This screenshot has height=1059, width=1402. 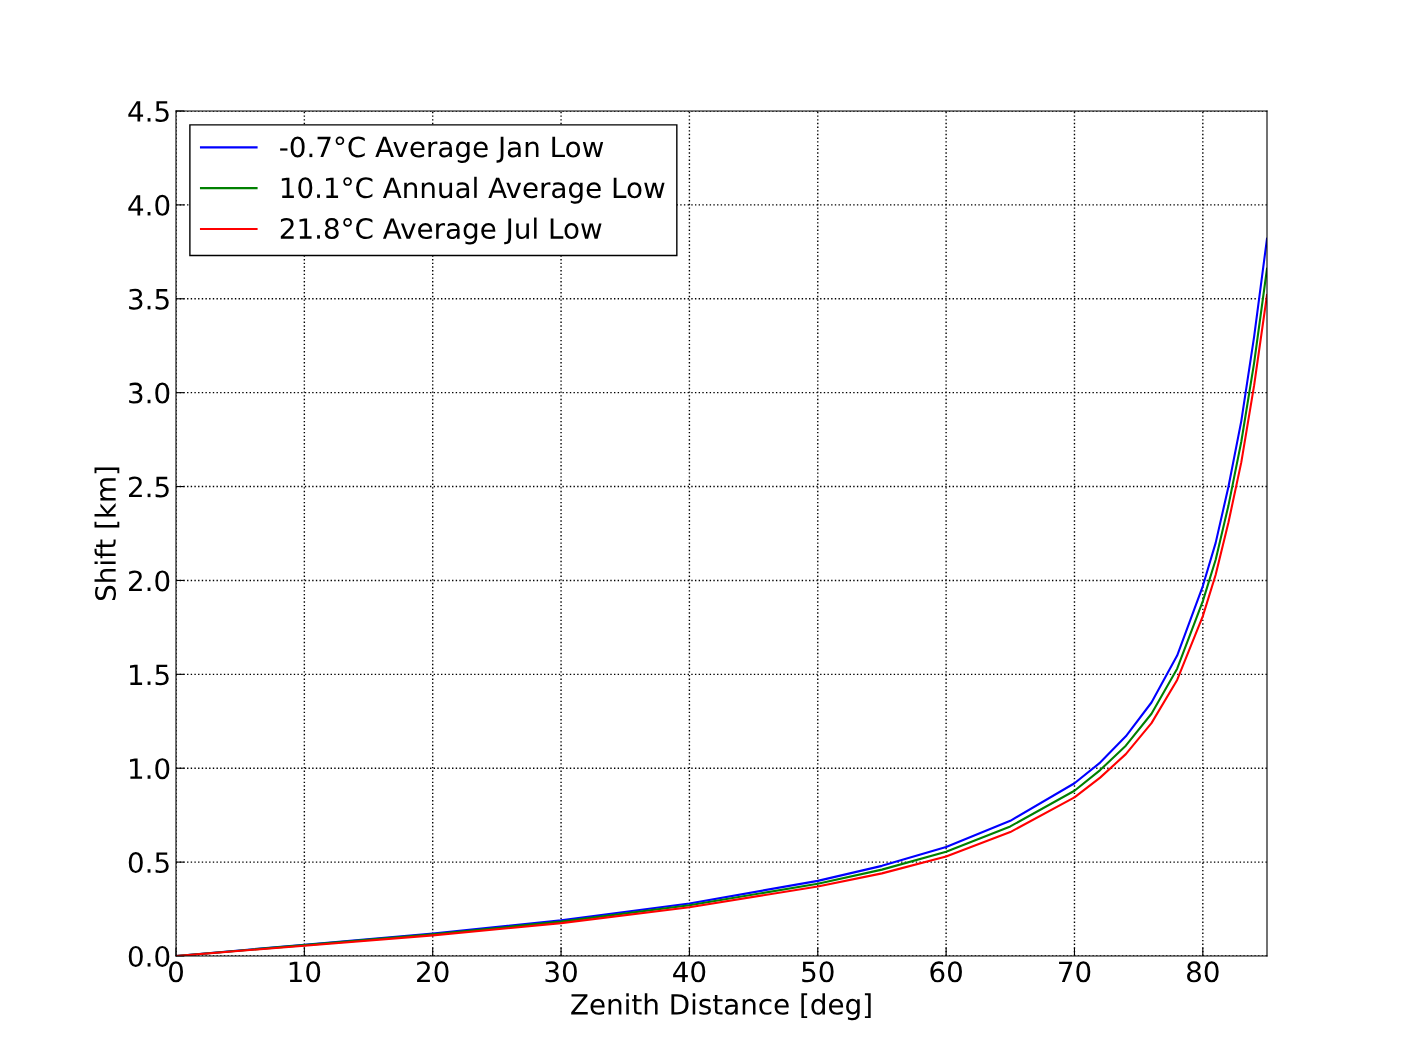 What do you see at coordinates (946, 972) in the screenshot?
I see `x-tick-label: 60` at bounding box center [946, 972].